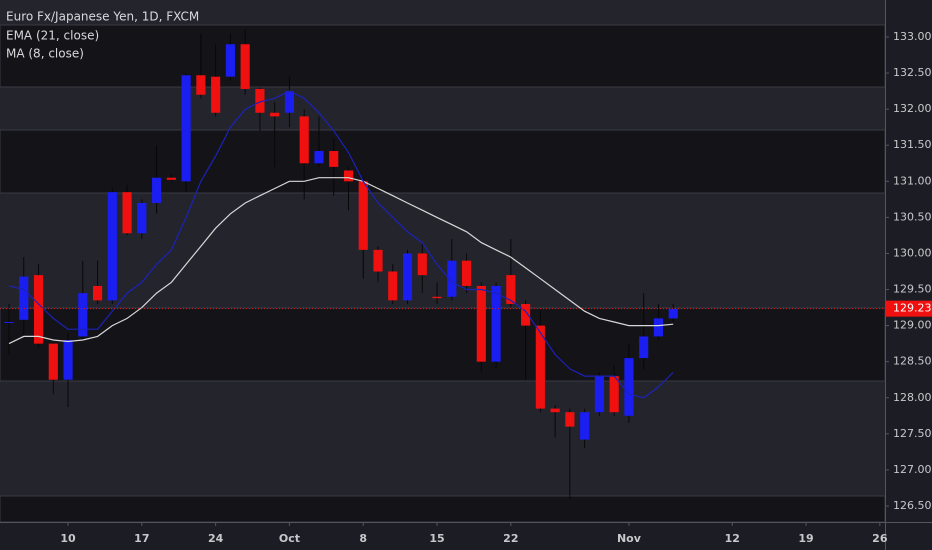 The image size is (932, 550). Describe the element at coordinates (805, 538) in the screenshot. I see `x-tick-label: 19` at that location.